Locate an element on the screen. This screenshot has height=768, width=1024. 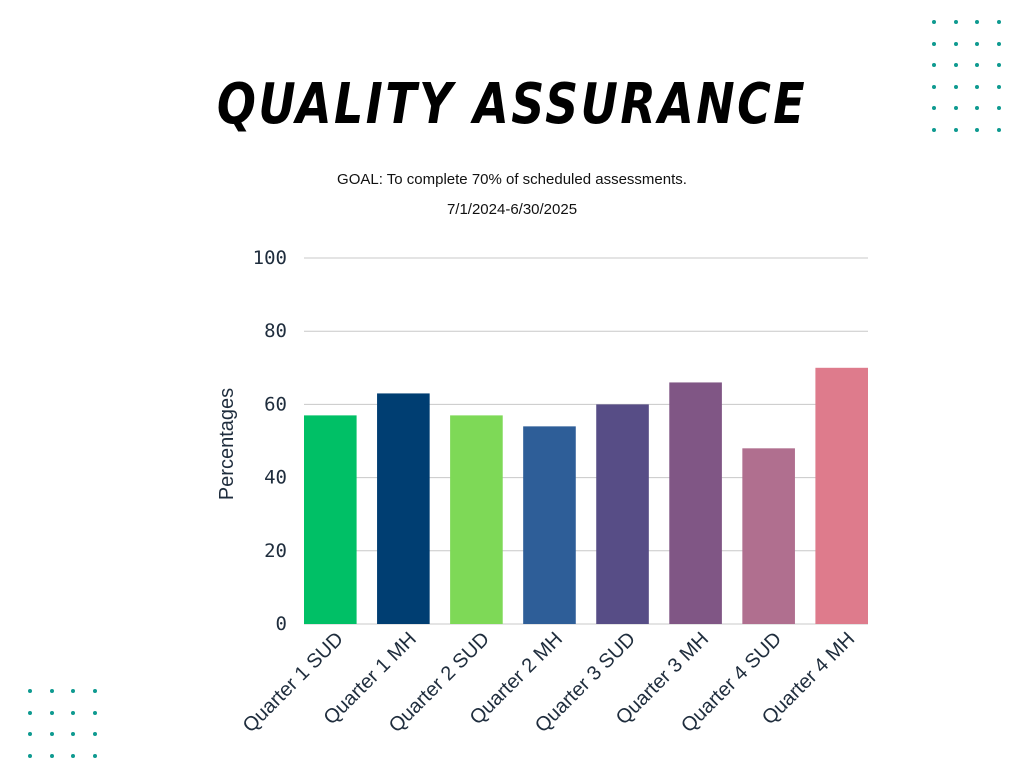
y-axis-label: Percentages is located at coordinates (227, 444).